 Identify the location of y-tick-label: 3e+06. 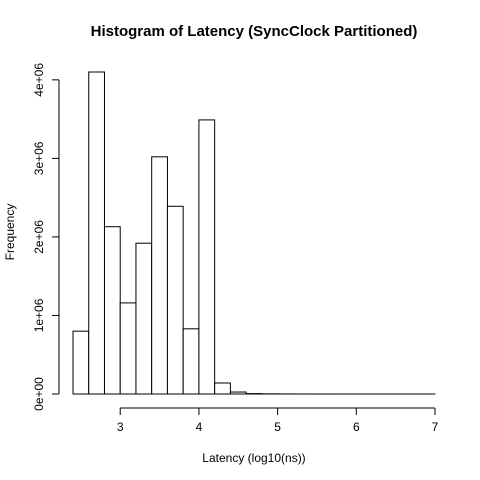
(39, 158).